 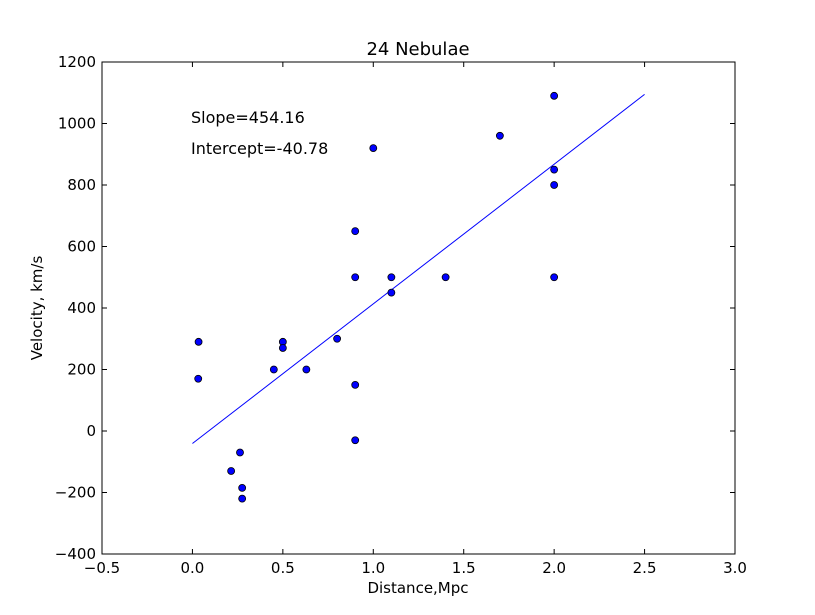 What do you see at coordinates (283, 568) in the screenshot?
I see `x-tick-label: 0.5` at bounding box center [283, 568].